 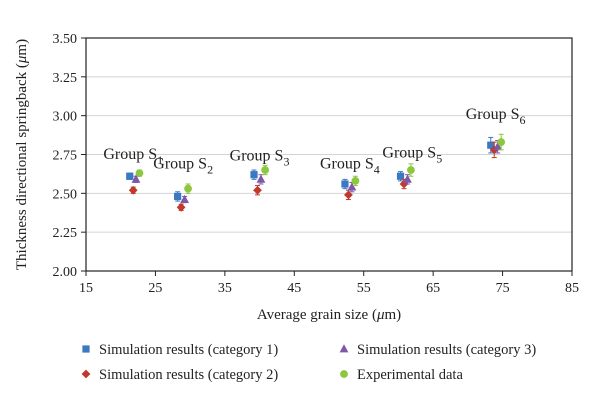 I want to click on y-tick-label: 2.75, so click(x=65, y=156).